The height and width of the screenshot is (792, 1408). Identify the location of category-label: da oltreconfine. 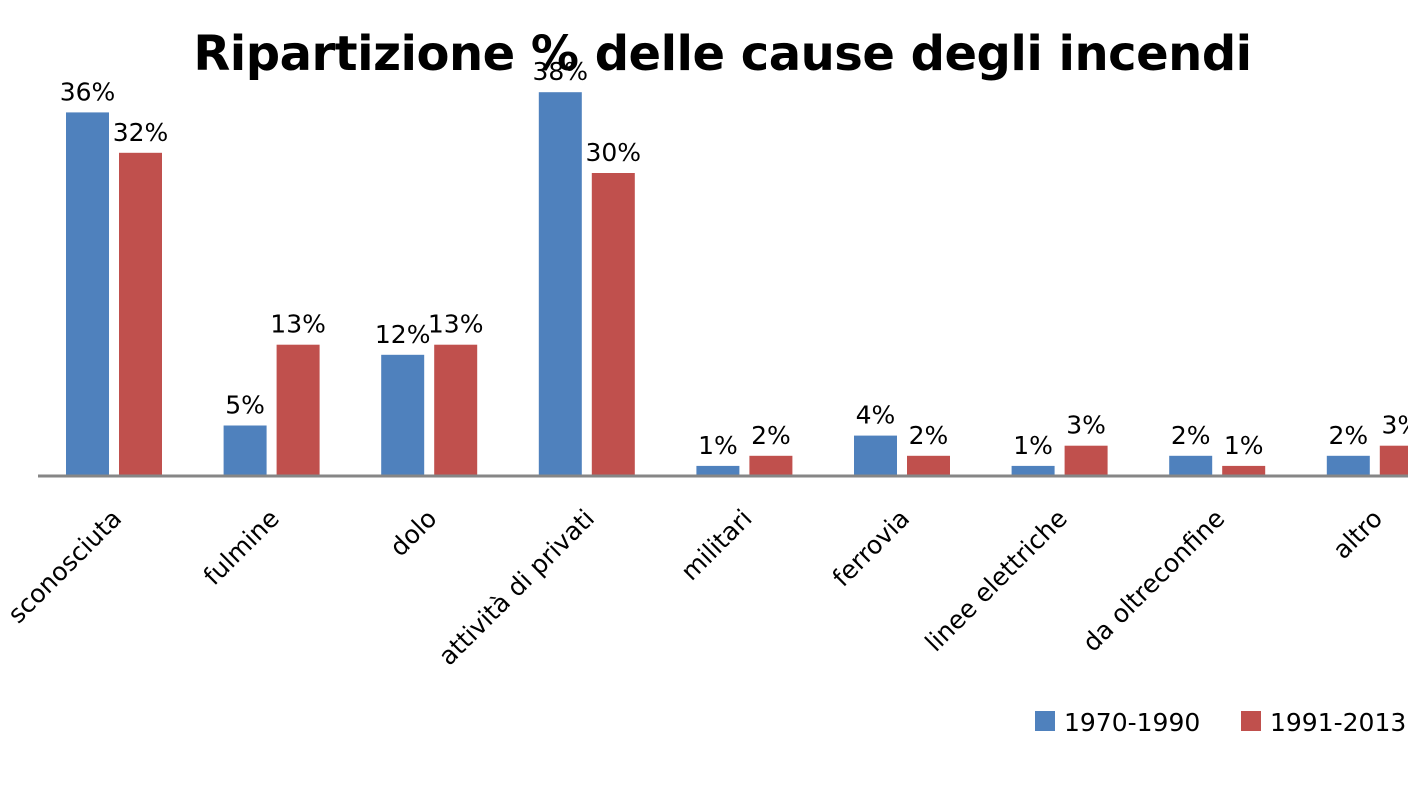
(1154, 581).